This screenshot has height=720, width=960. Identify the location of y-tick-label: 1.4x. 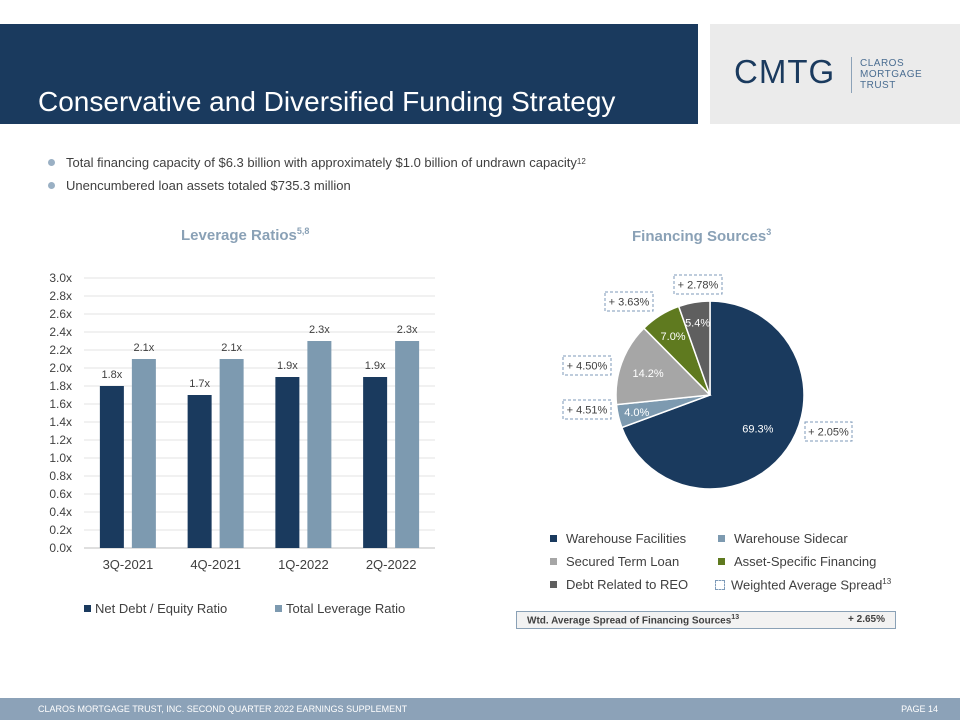
(60, 422).